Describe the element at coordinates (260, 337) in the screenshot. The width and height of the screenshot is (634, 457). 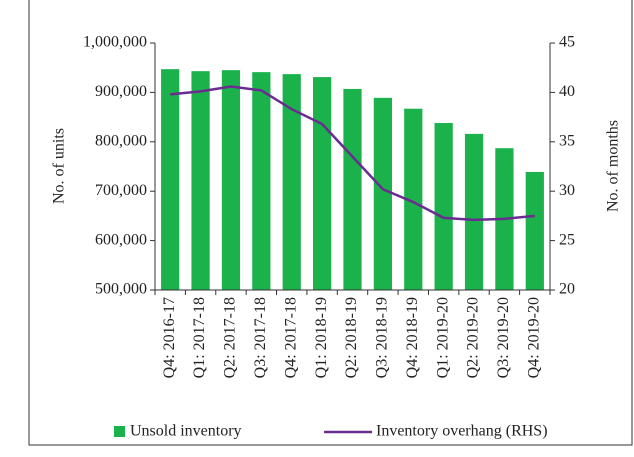
I see `x-tick-label: Q3: 2017-18` at that location.